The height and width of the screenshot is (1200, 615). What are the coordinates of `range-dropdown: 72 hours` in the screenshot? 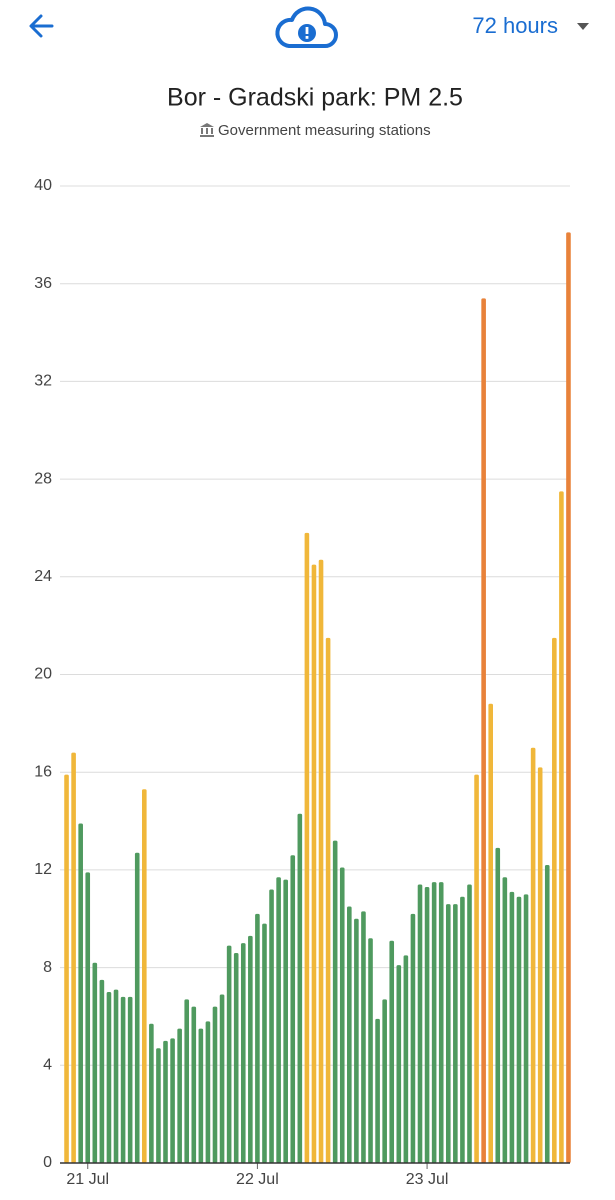 It's located at (530, 25).